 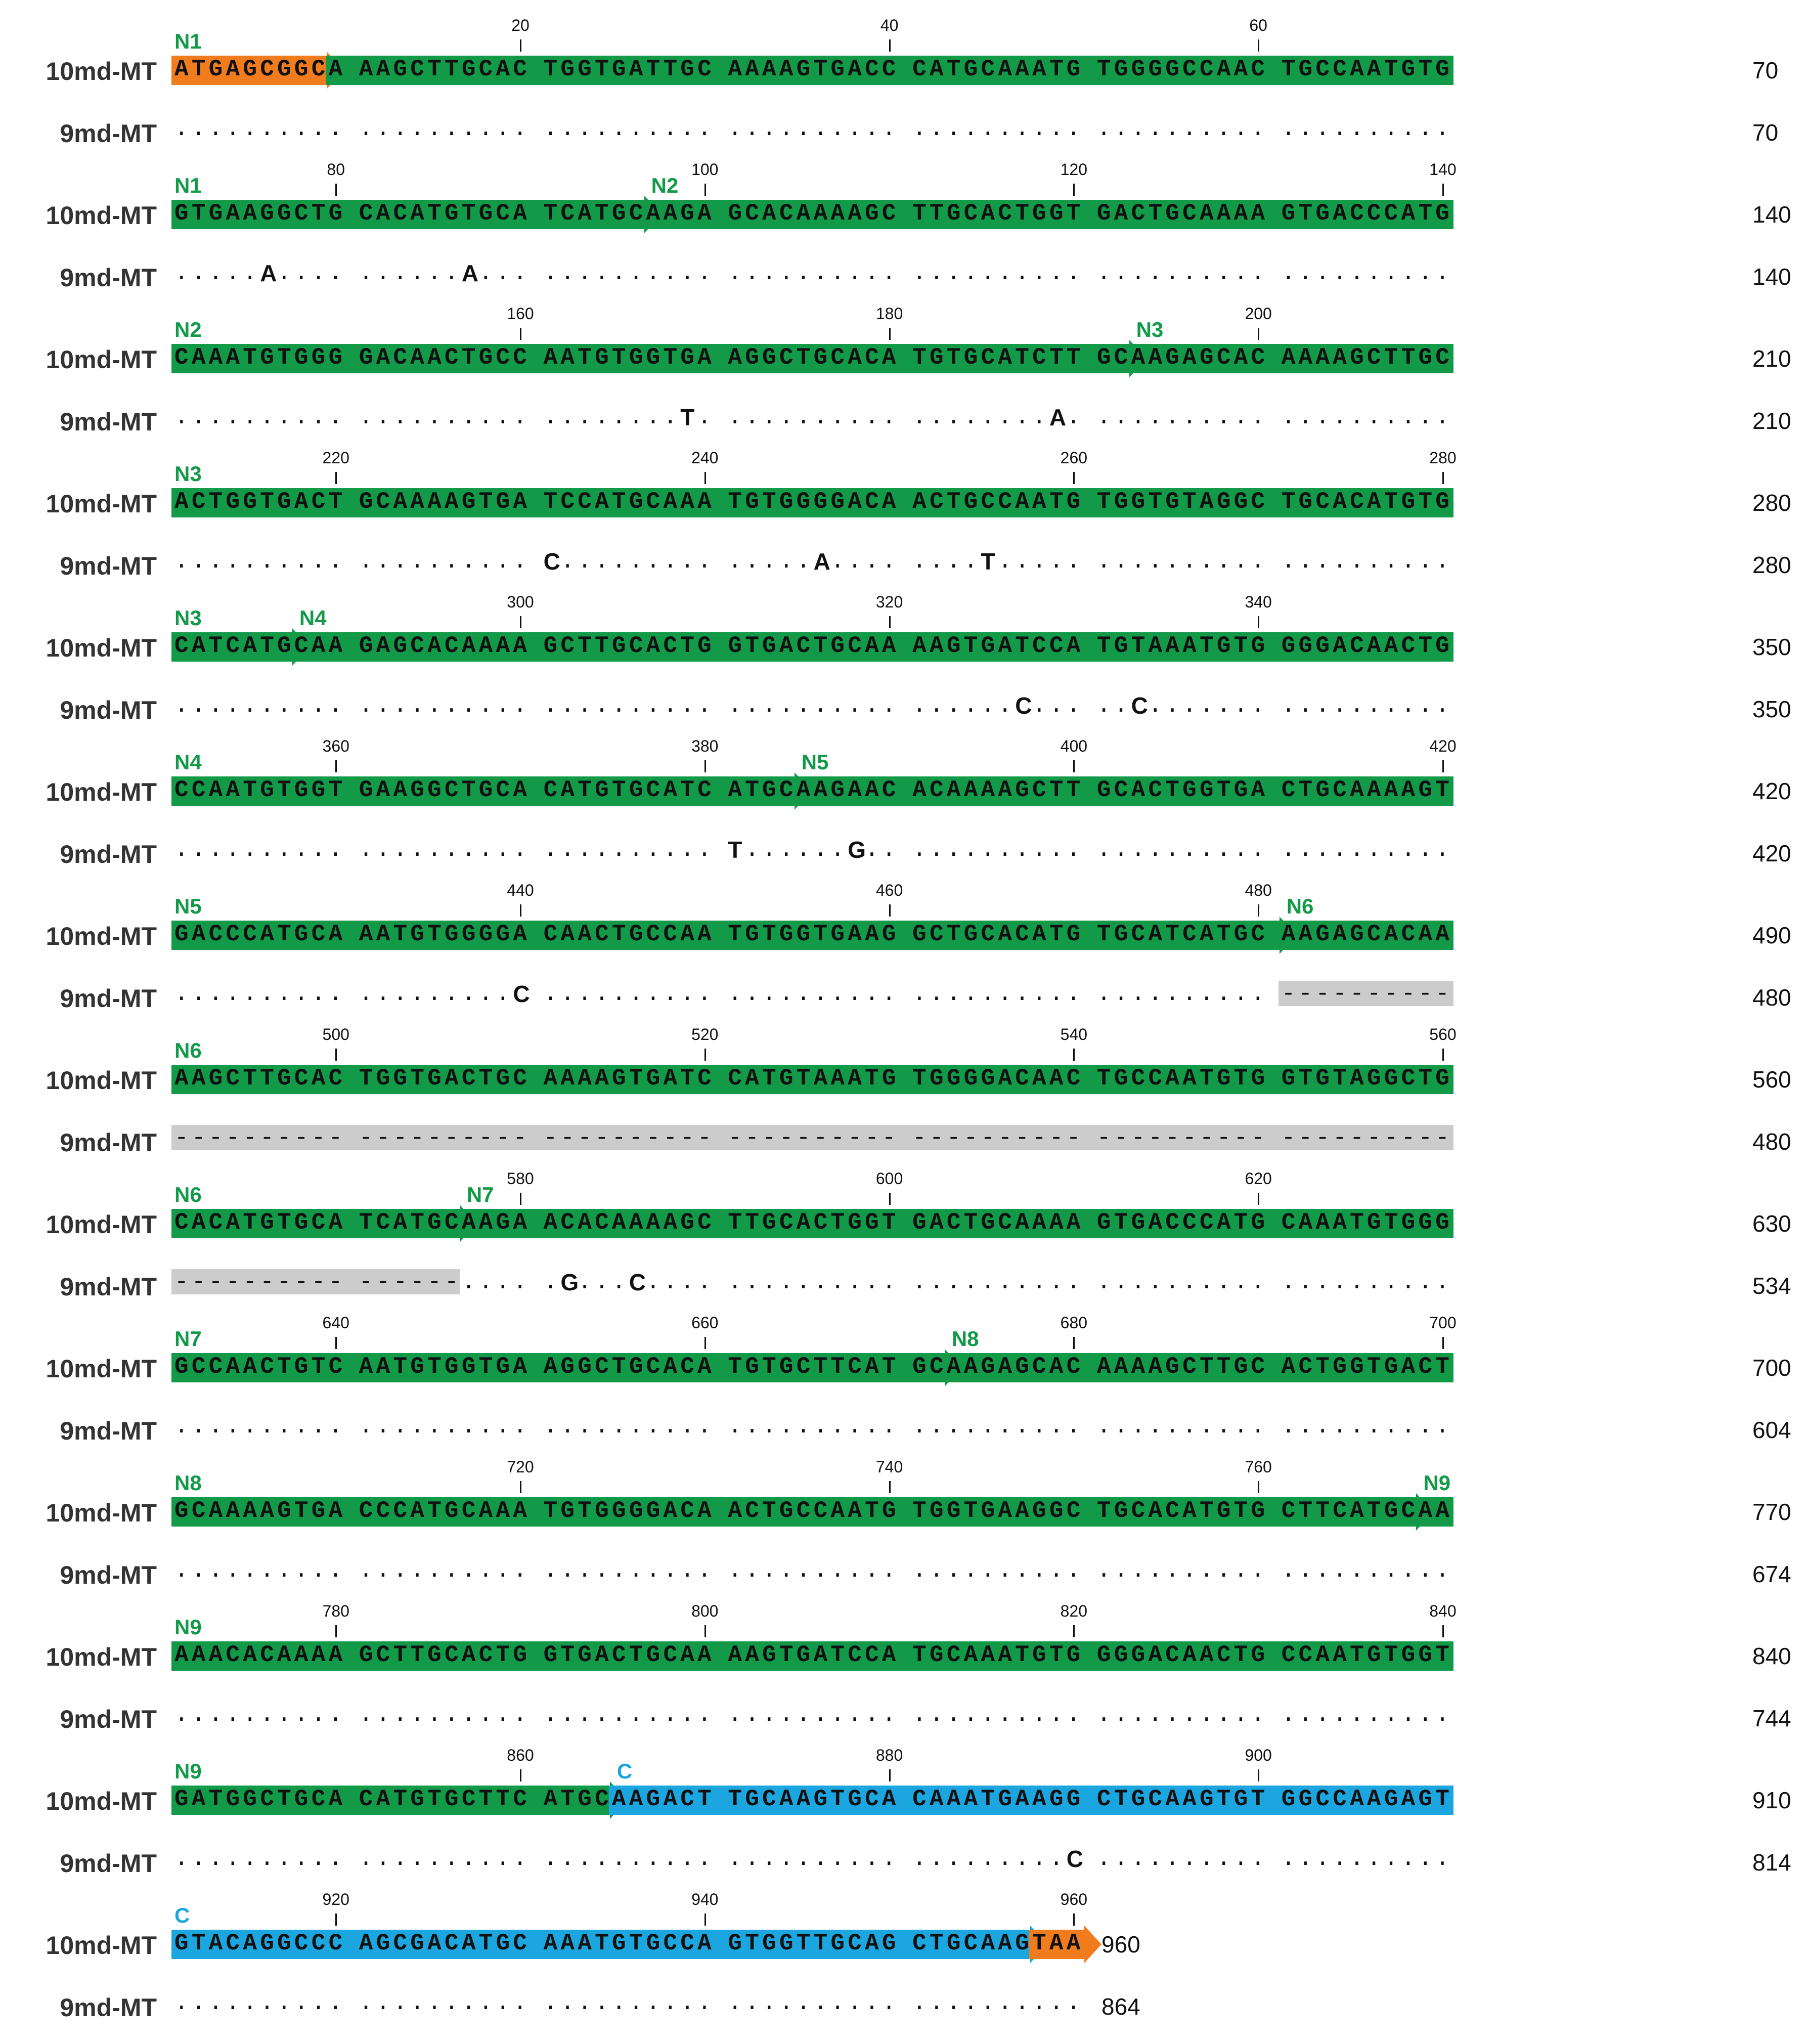 What do you see at coordinates (109, 998) in the screenshot?
I see `seq-label-bottom: 9md-MT` at bounding box center [109, 998].